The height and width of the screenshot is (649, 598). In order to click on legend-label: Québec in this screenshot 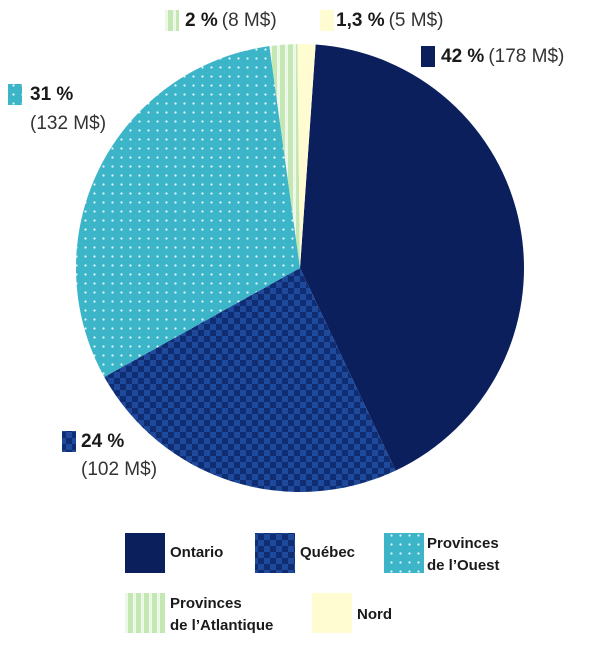, I will do `click(327, 552)`.